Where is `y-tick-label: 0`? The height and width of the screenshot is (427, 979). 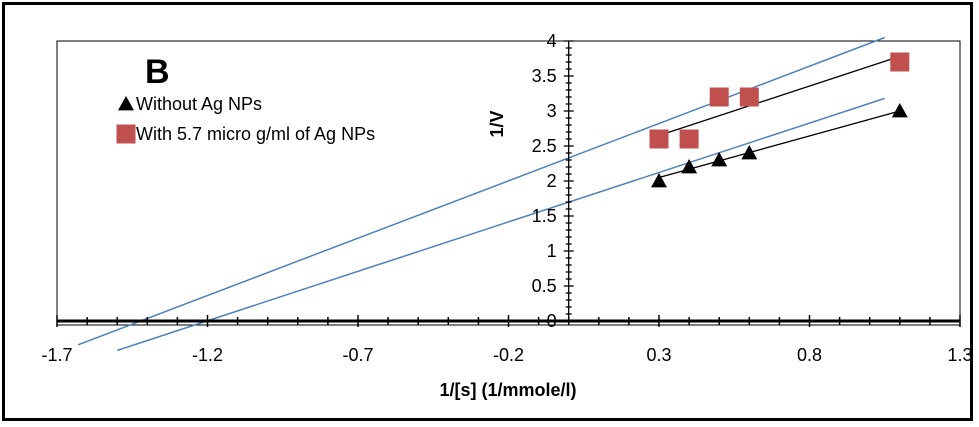 y-tick-label: 0 is located at coordinates (552, 321).